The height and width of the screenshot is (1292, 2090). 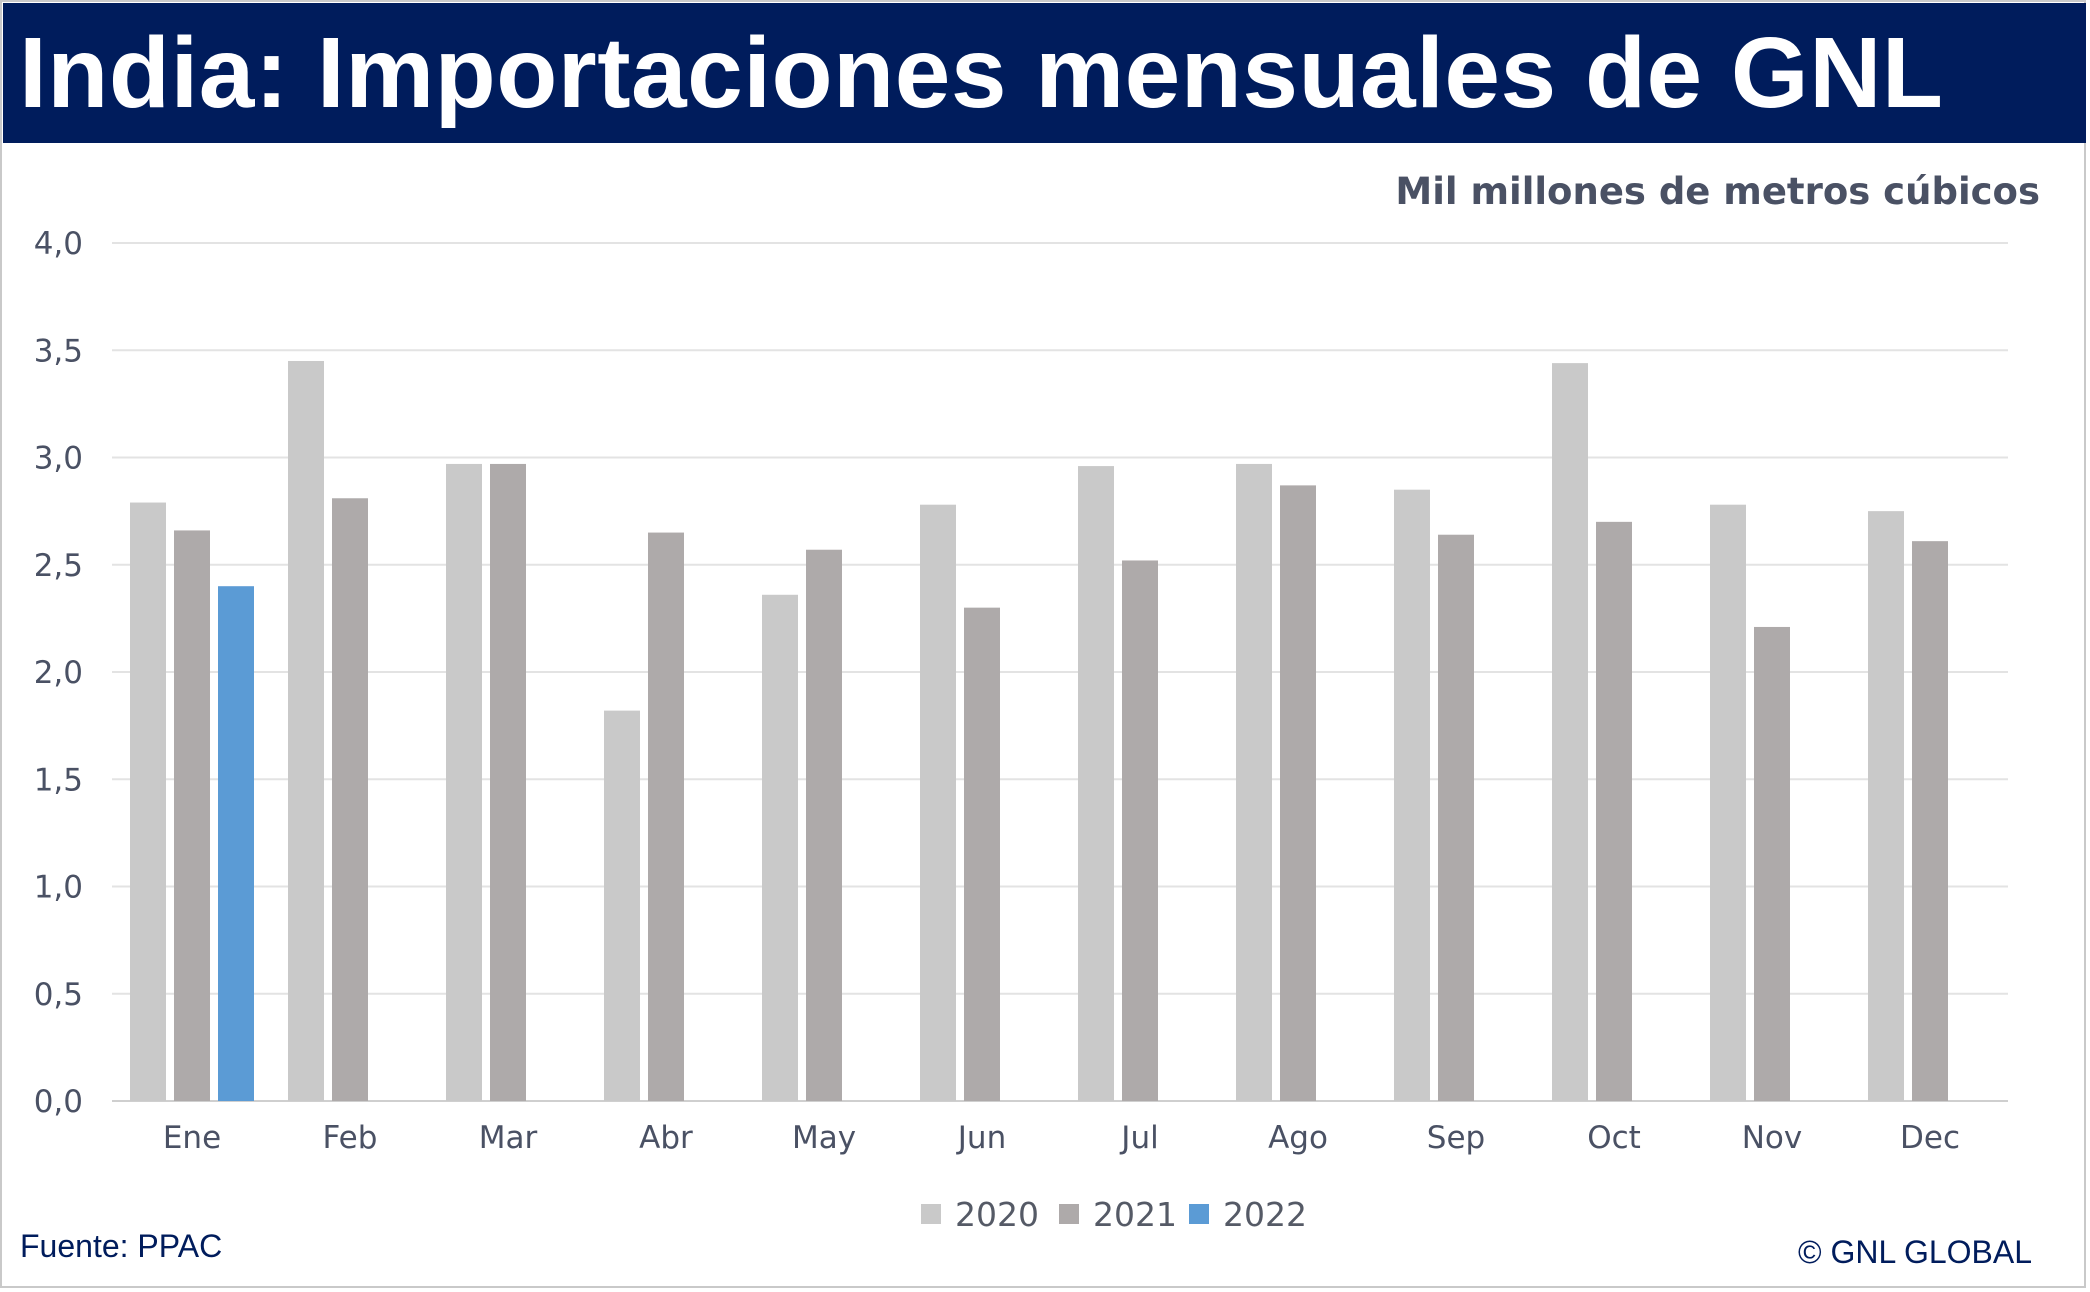 I want to click on y-tick-label: 3,0, so click(x=58, y=459).